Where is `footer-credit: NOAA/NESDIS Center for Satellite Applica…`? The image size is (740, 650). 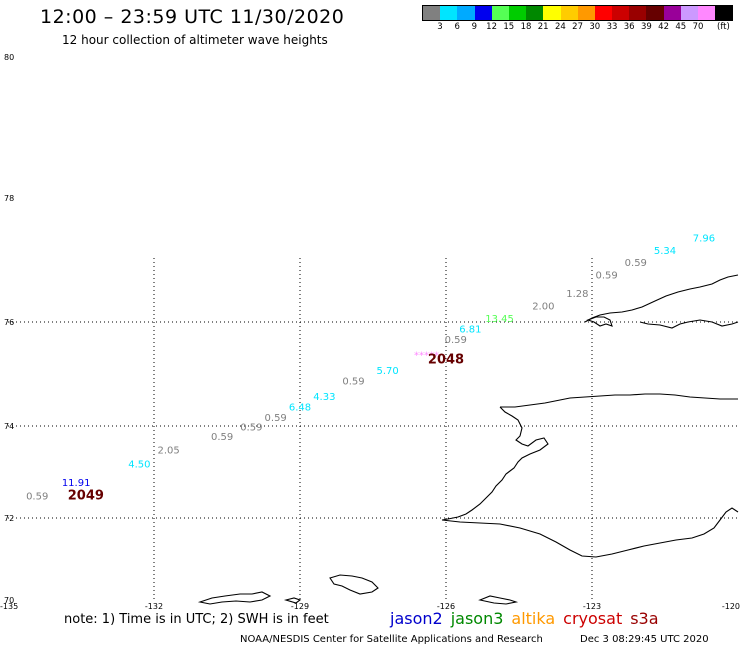 footer-credit: NOAA/NESDIS Center for Satellite Applica… is located at coordinates (391, 639).